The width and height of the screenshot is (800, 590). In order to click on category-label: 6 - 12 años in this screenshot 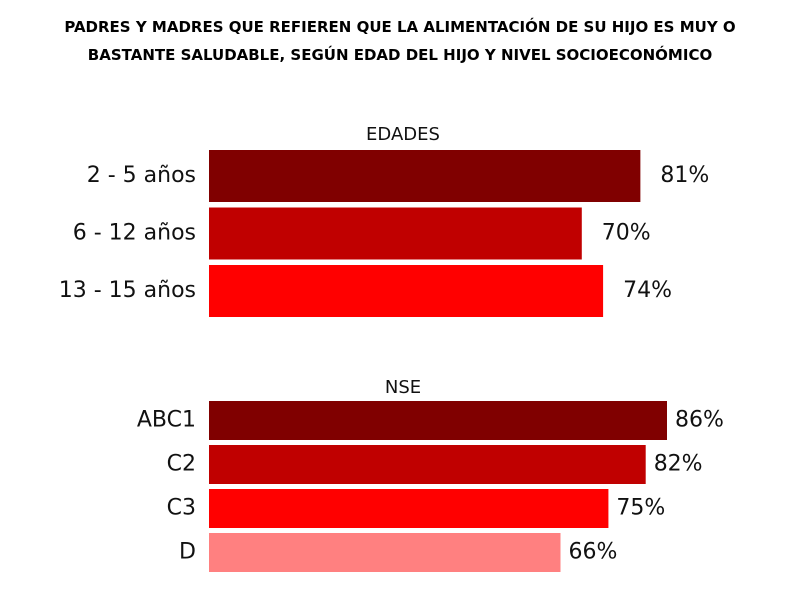, I will do `click(134, 233)`.